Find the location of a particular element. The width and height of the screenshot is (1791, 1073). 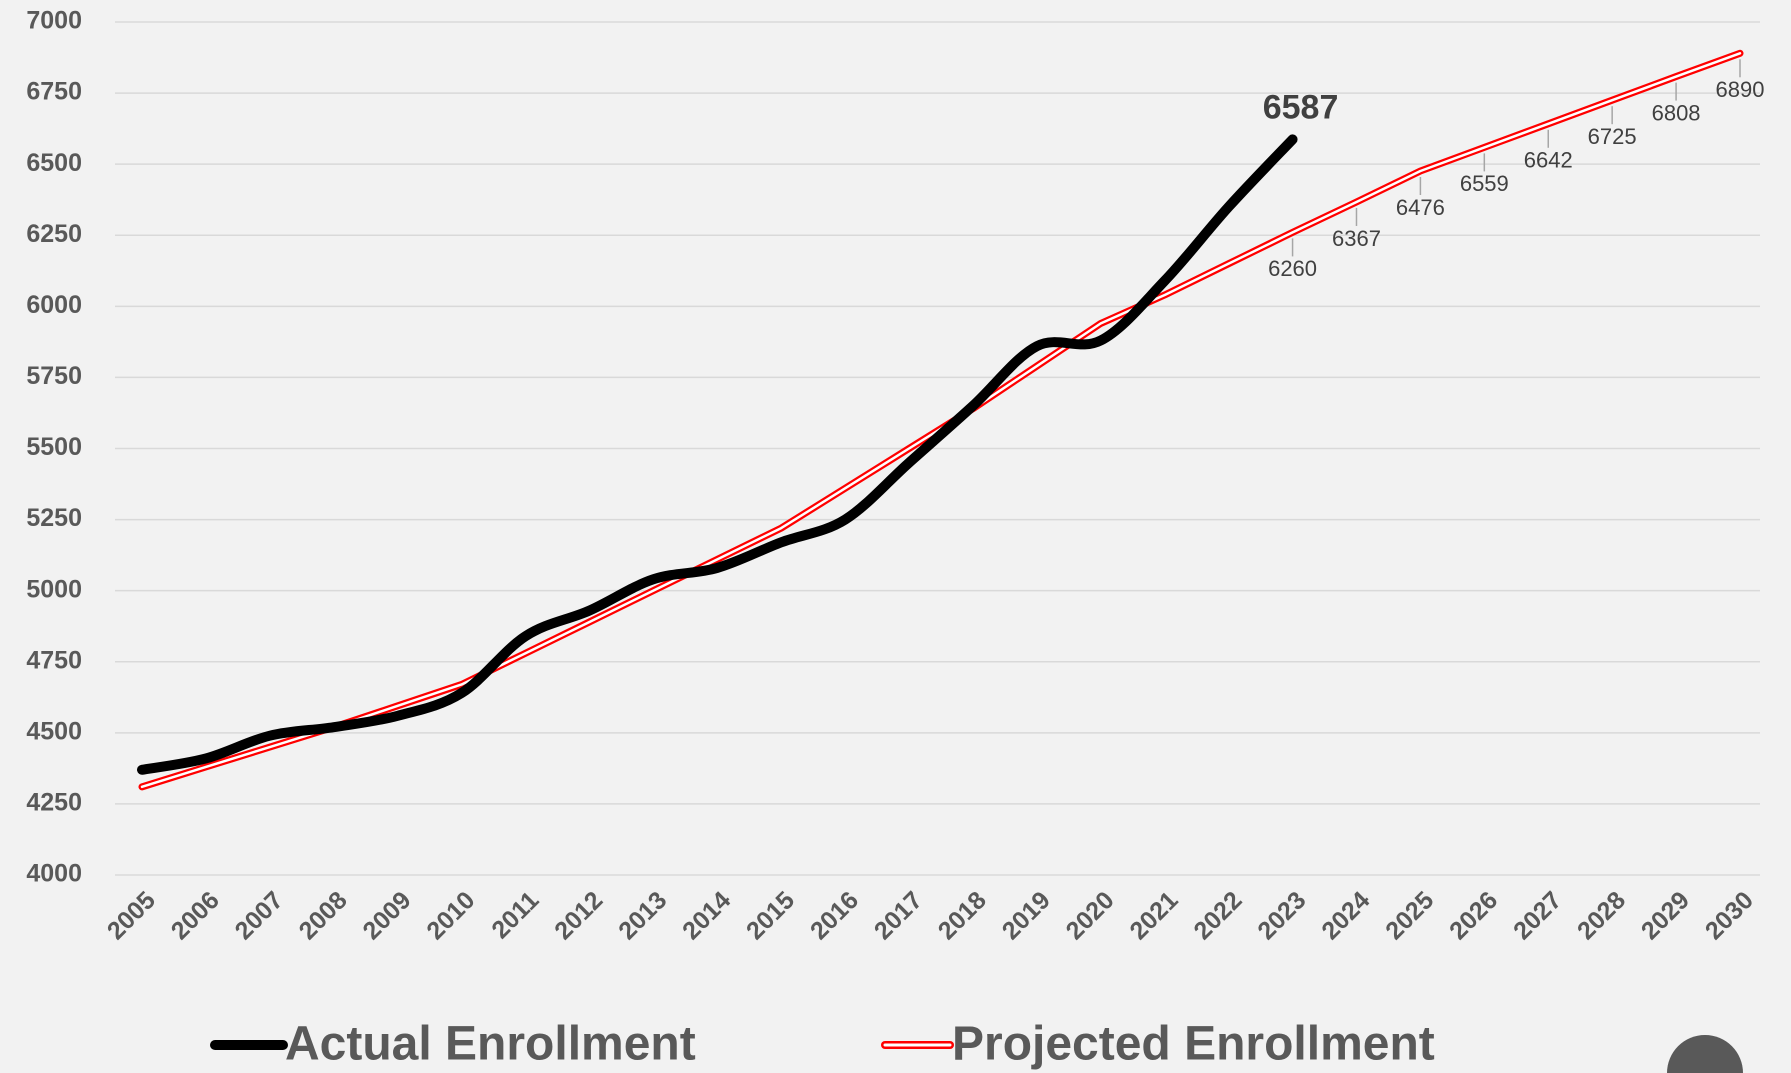

y-tick-label: 4250 is located at coordinates (54, 803).